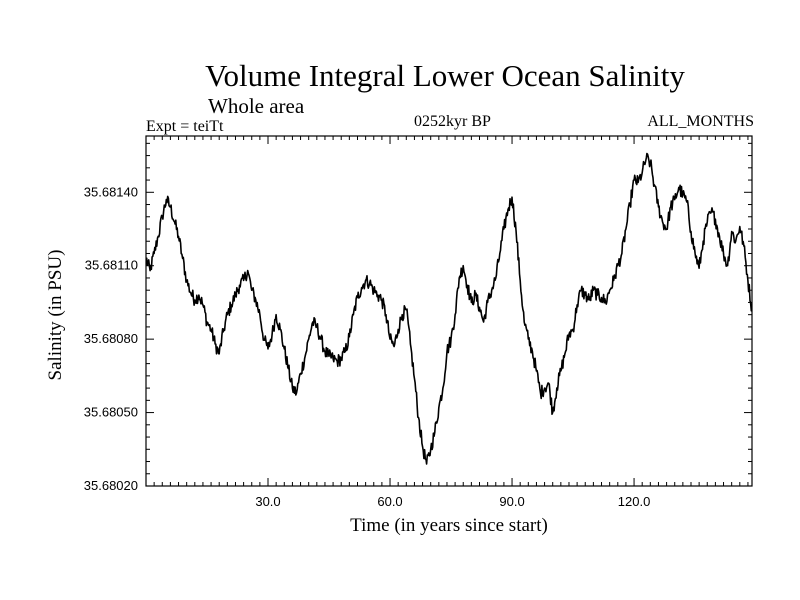  Describe the element at coordinates (511, 501) in the screenshot. I see `x-tick-label: 90.0` at that location.